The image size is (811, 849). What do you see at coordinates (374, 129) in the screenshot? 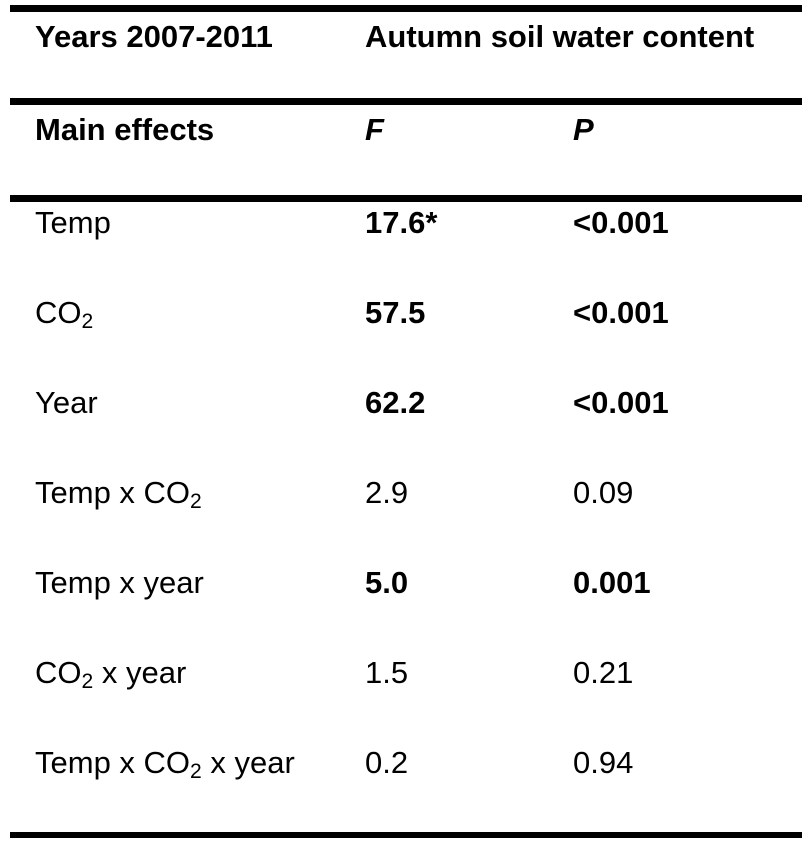
I see `f-column-header: F` at bounding box center [374, 129].